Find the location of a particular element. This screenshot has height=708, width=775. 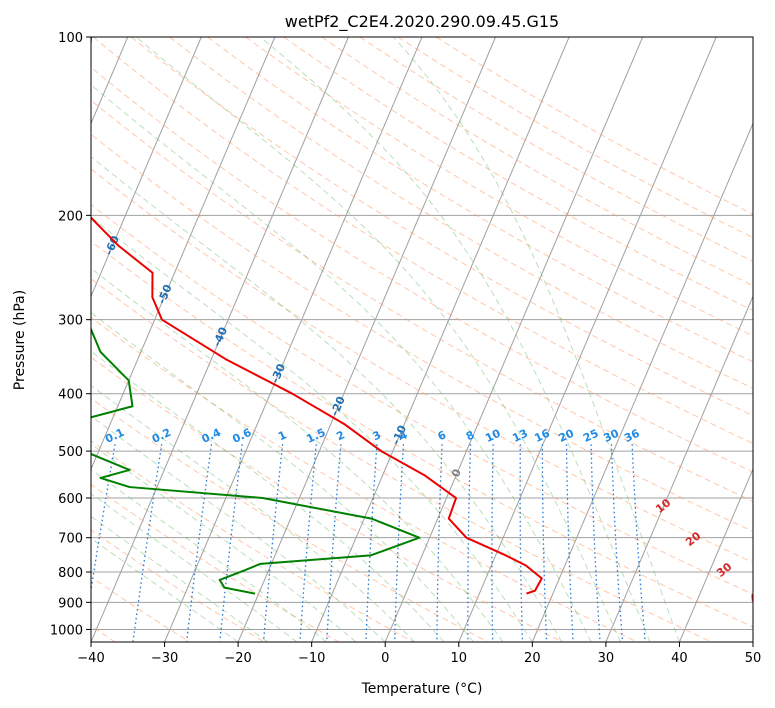

mixing-ratio-label: 10 is located at coordinates (493, 436).